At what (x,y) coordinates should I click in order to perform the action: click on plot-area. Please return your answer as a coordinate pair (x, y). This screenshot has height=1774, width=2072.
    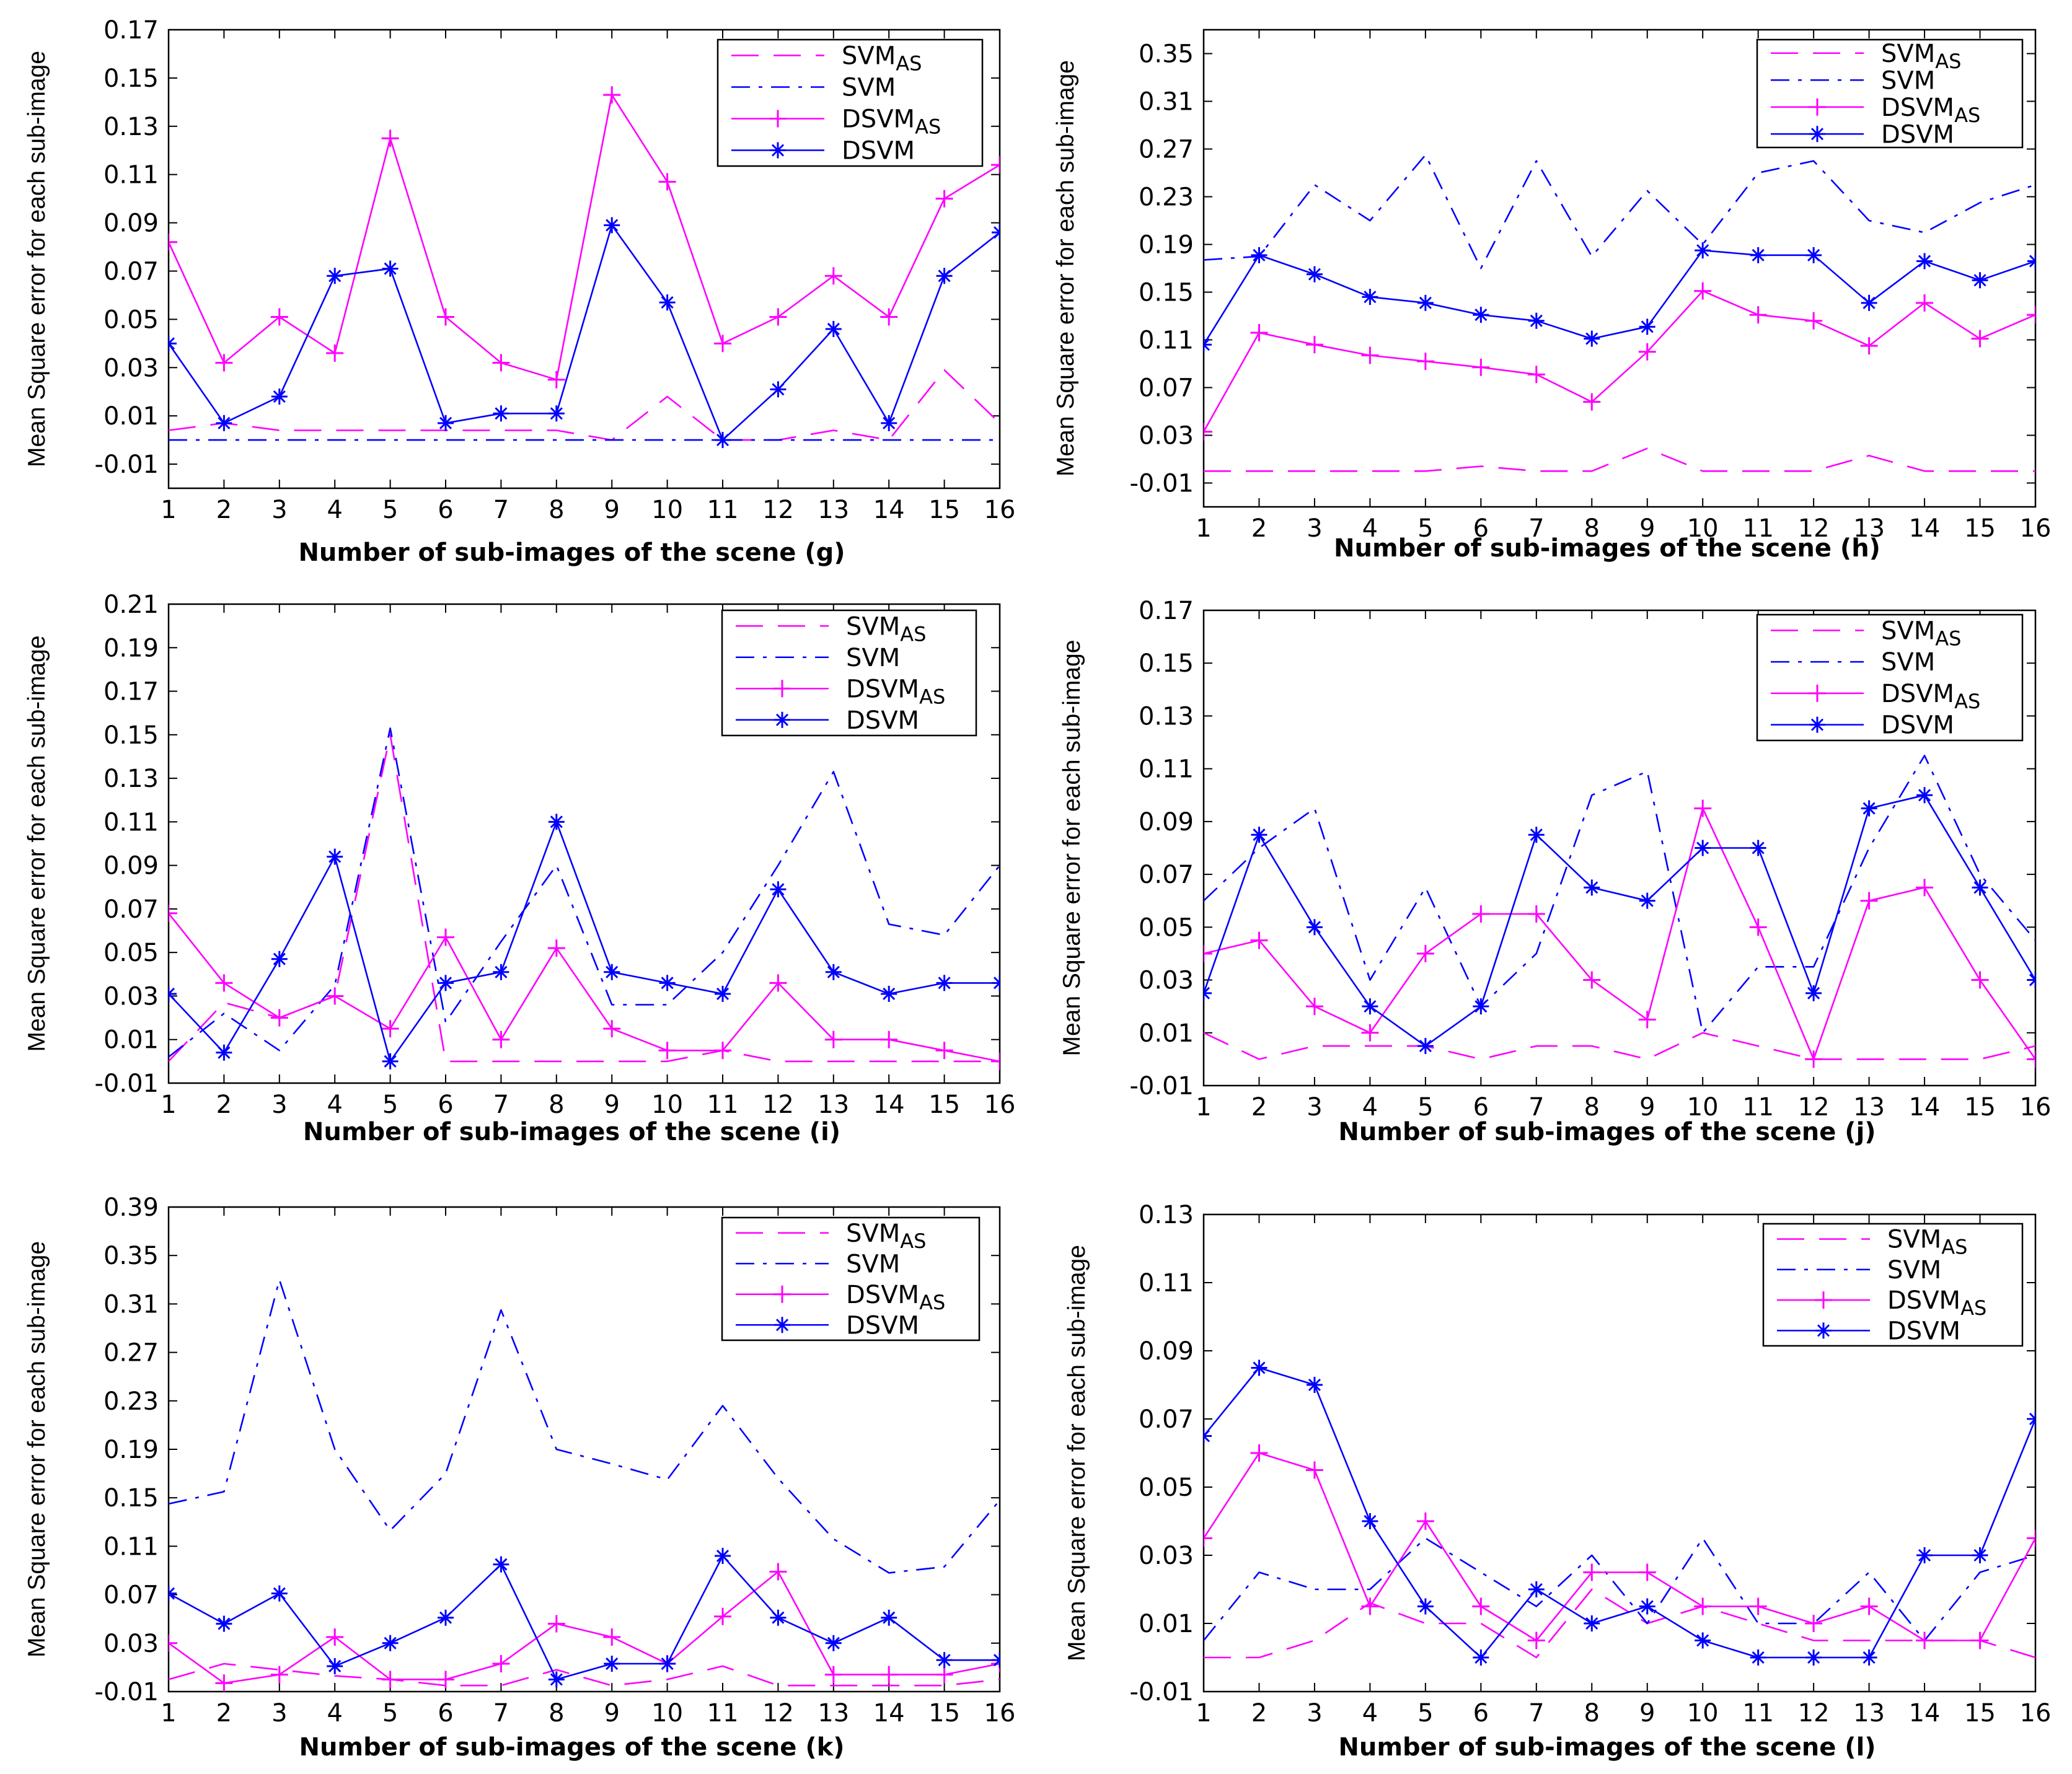
    Looking at the image, I should click on (585, 1485).